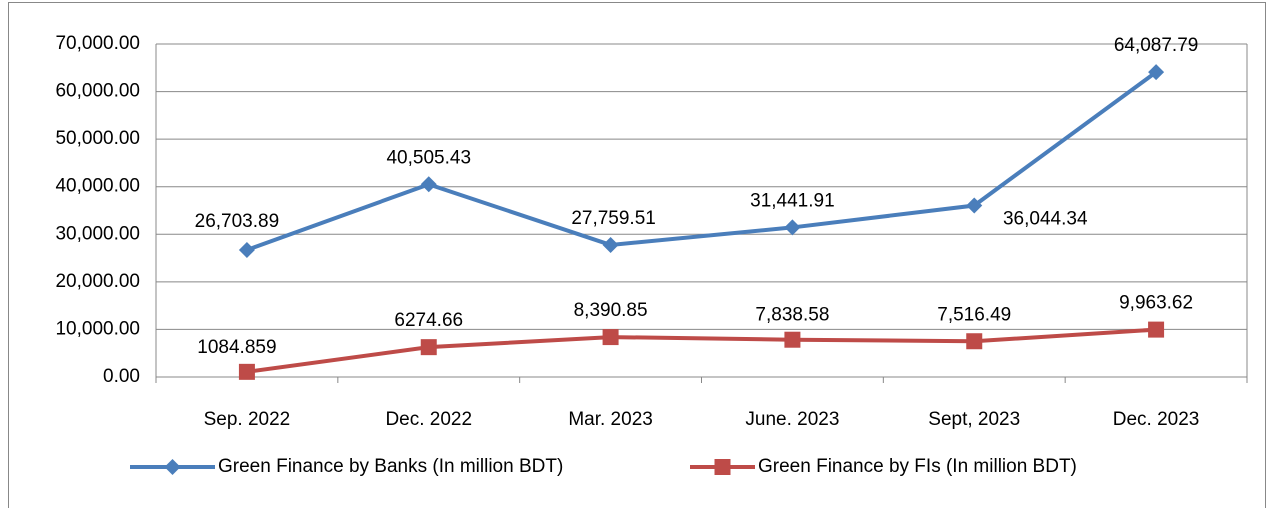 This screenshot has width=1266, height=508. I want to click on x-tick-label: Dec. 2022, so click(428, 419).